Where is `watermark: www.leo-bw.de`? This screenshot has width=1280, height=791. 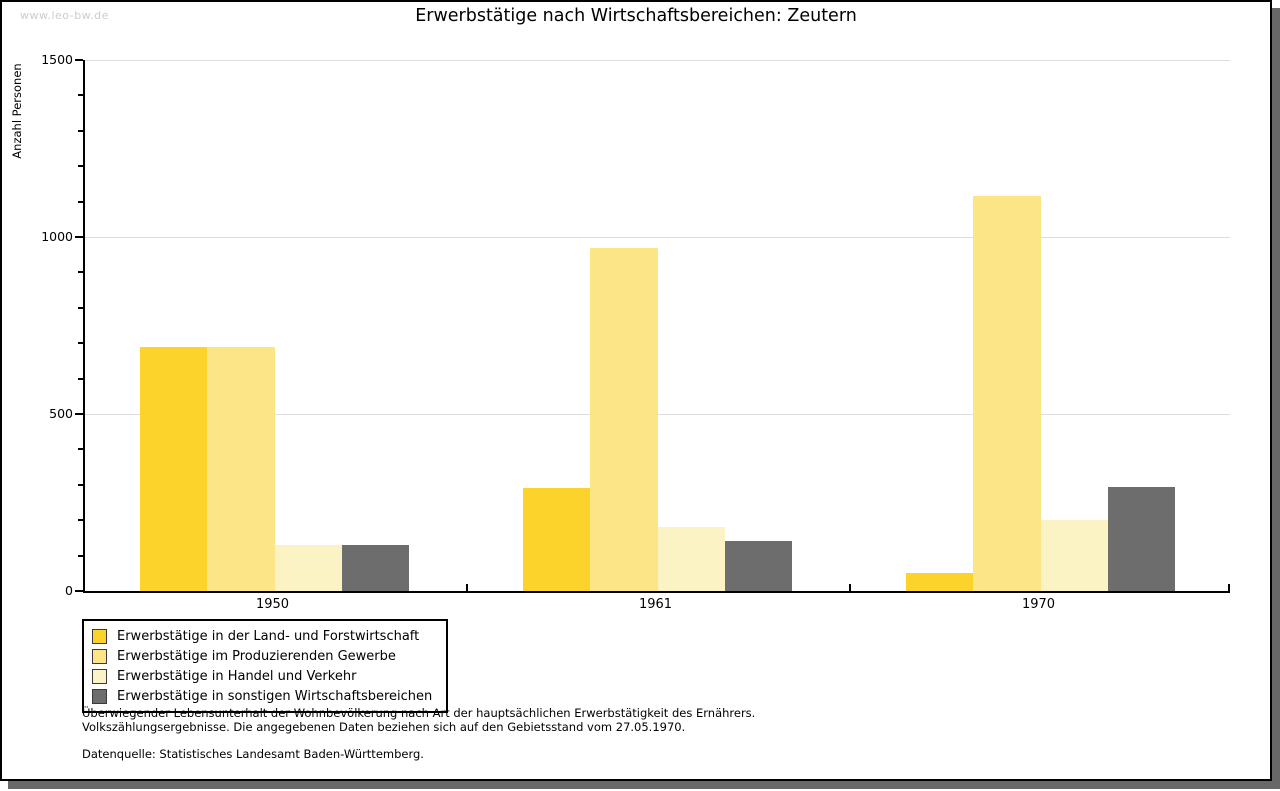
watermark: www.leo-bw.de is located at coordinates (64, 15).